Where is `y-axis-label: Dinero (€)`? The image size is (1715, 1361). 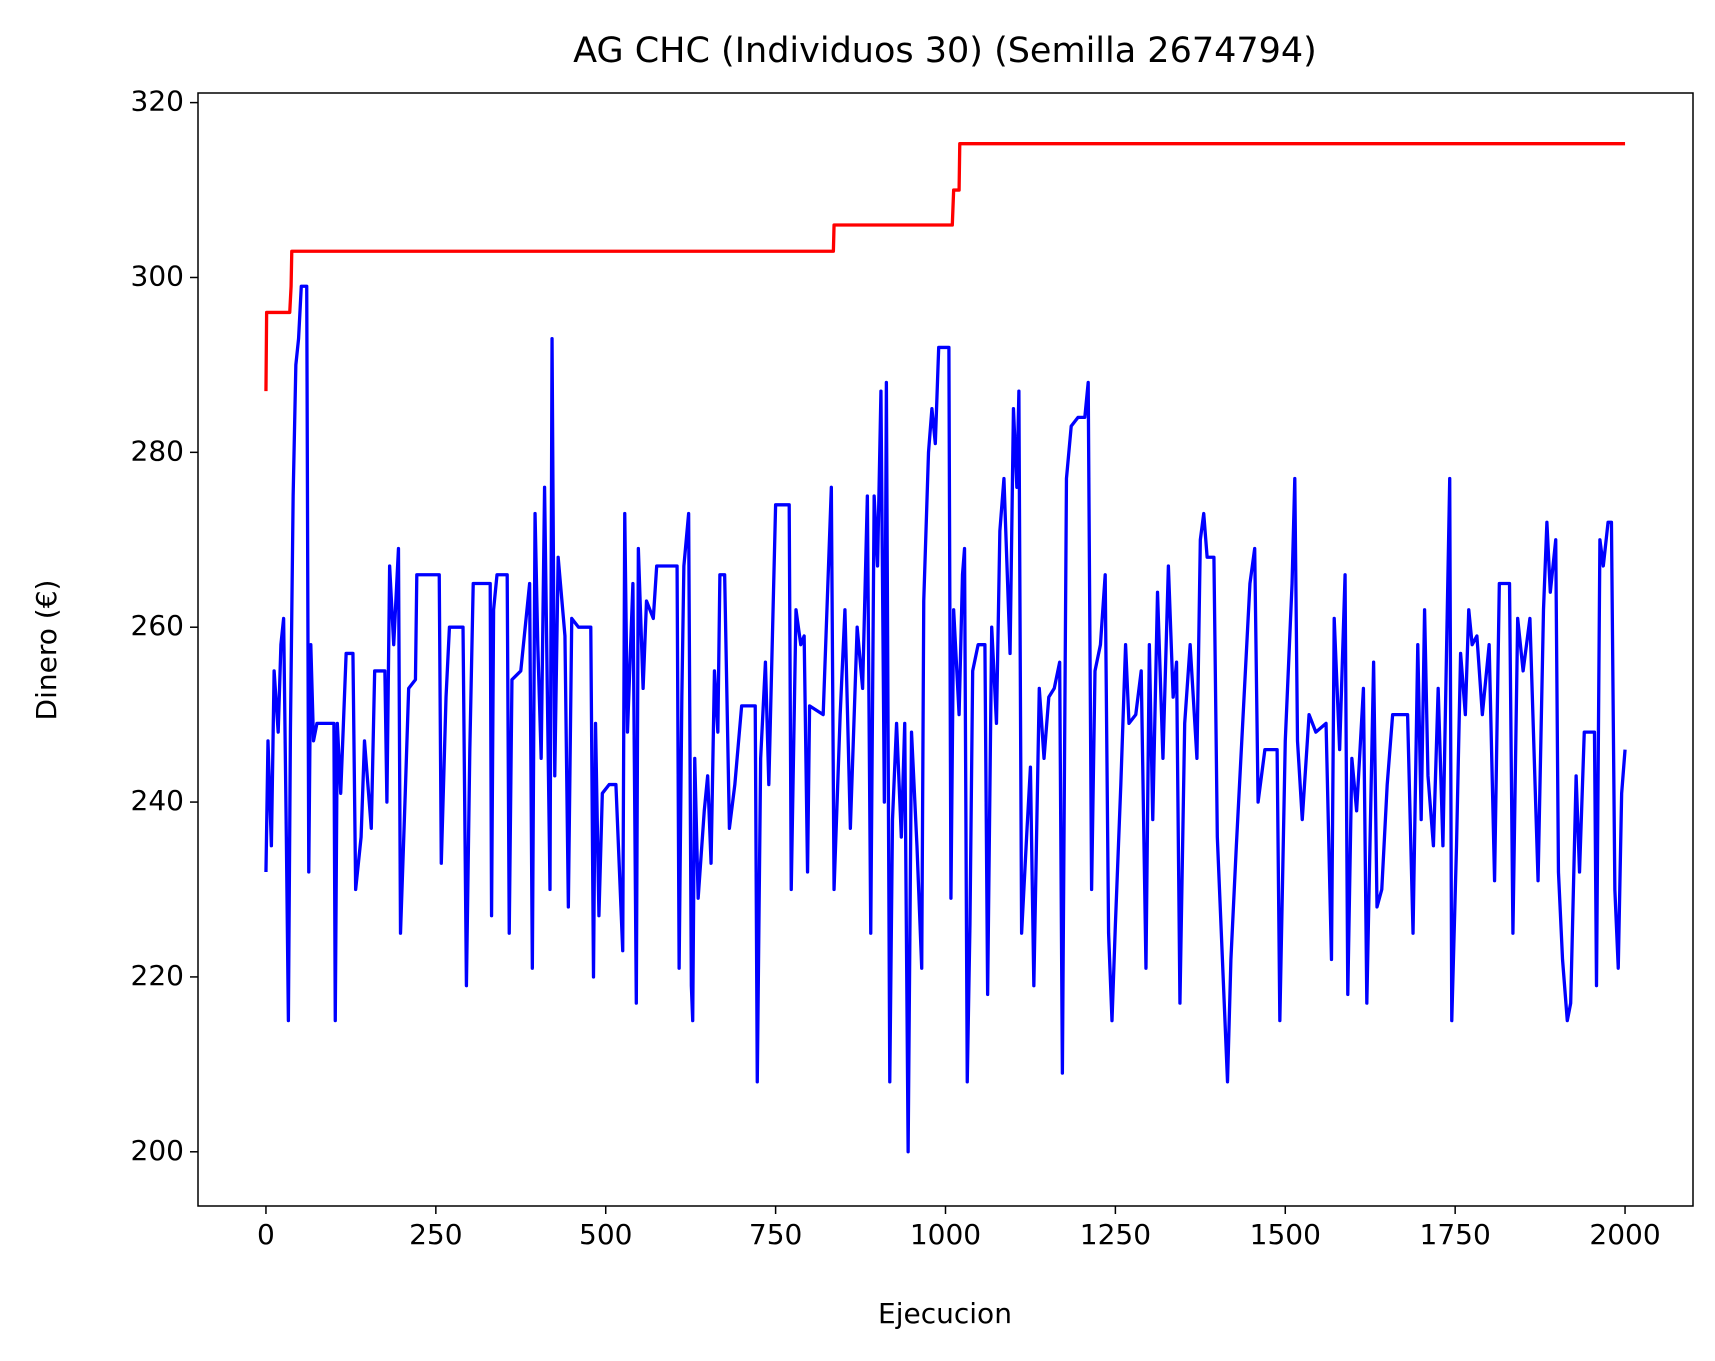
y-axis-label: Dinero (€) is located at coordinates (46, 650).